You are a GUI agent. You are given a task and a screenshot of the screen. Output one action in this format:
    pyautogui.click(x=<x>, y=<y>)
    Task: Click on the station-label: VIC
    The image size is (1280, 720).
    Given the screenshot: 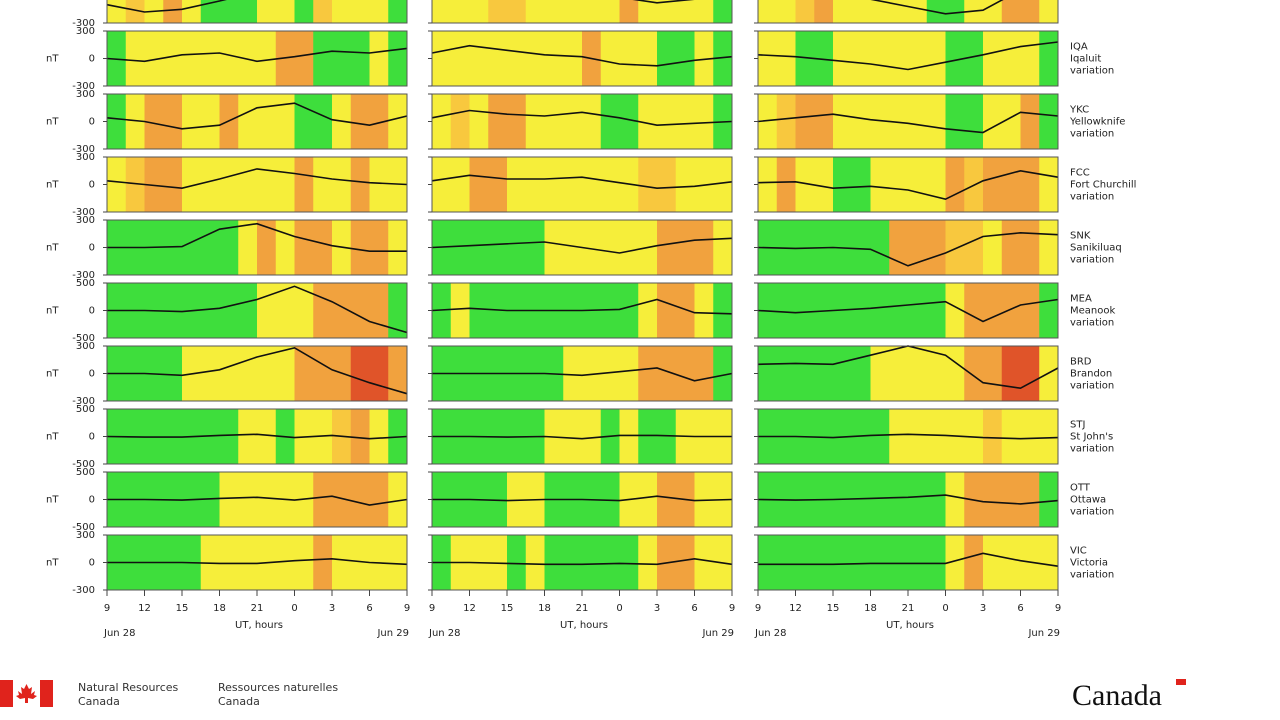 What is the action you would take?
    pyautogui.click(x=1078, y=551)
    